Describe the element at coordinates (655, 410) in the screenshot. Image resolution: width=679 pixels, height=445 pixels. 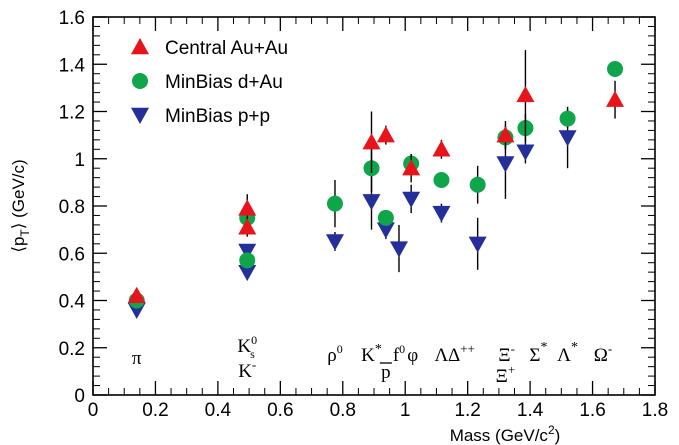
I see `x-tick-label: 1.8` at that location.